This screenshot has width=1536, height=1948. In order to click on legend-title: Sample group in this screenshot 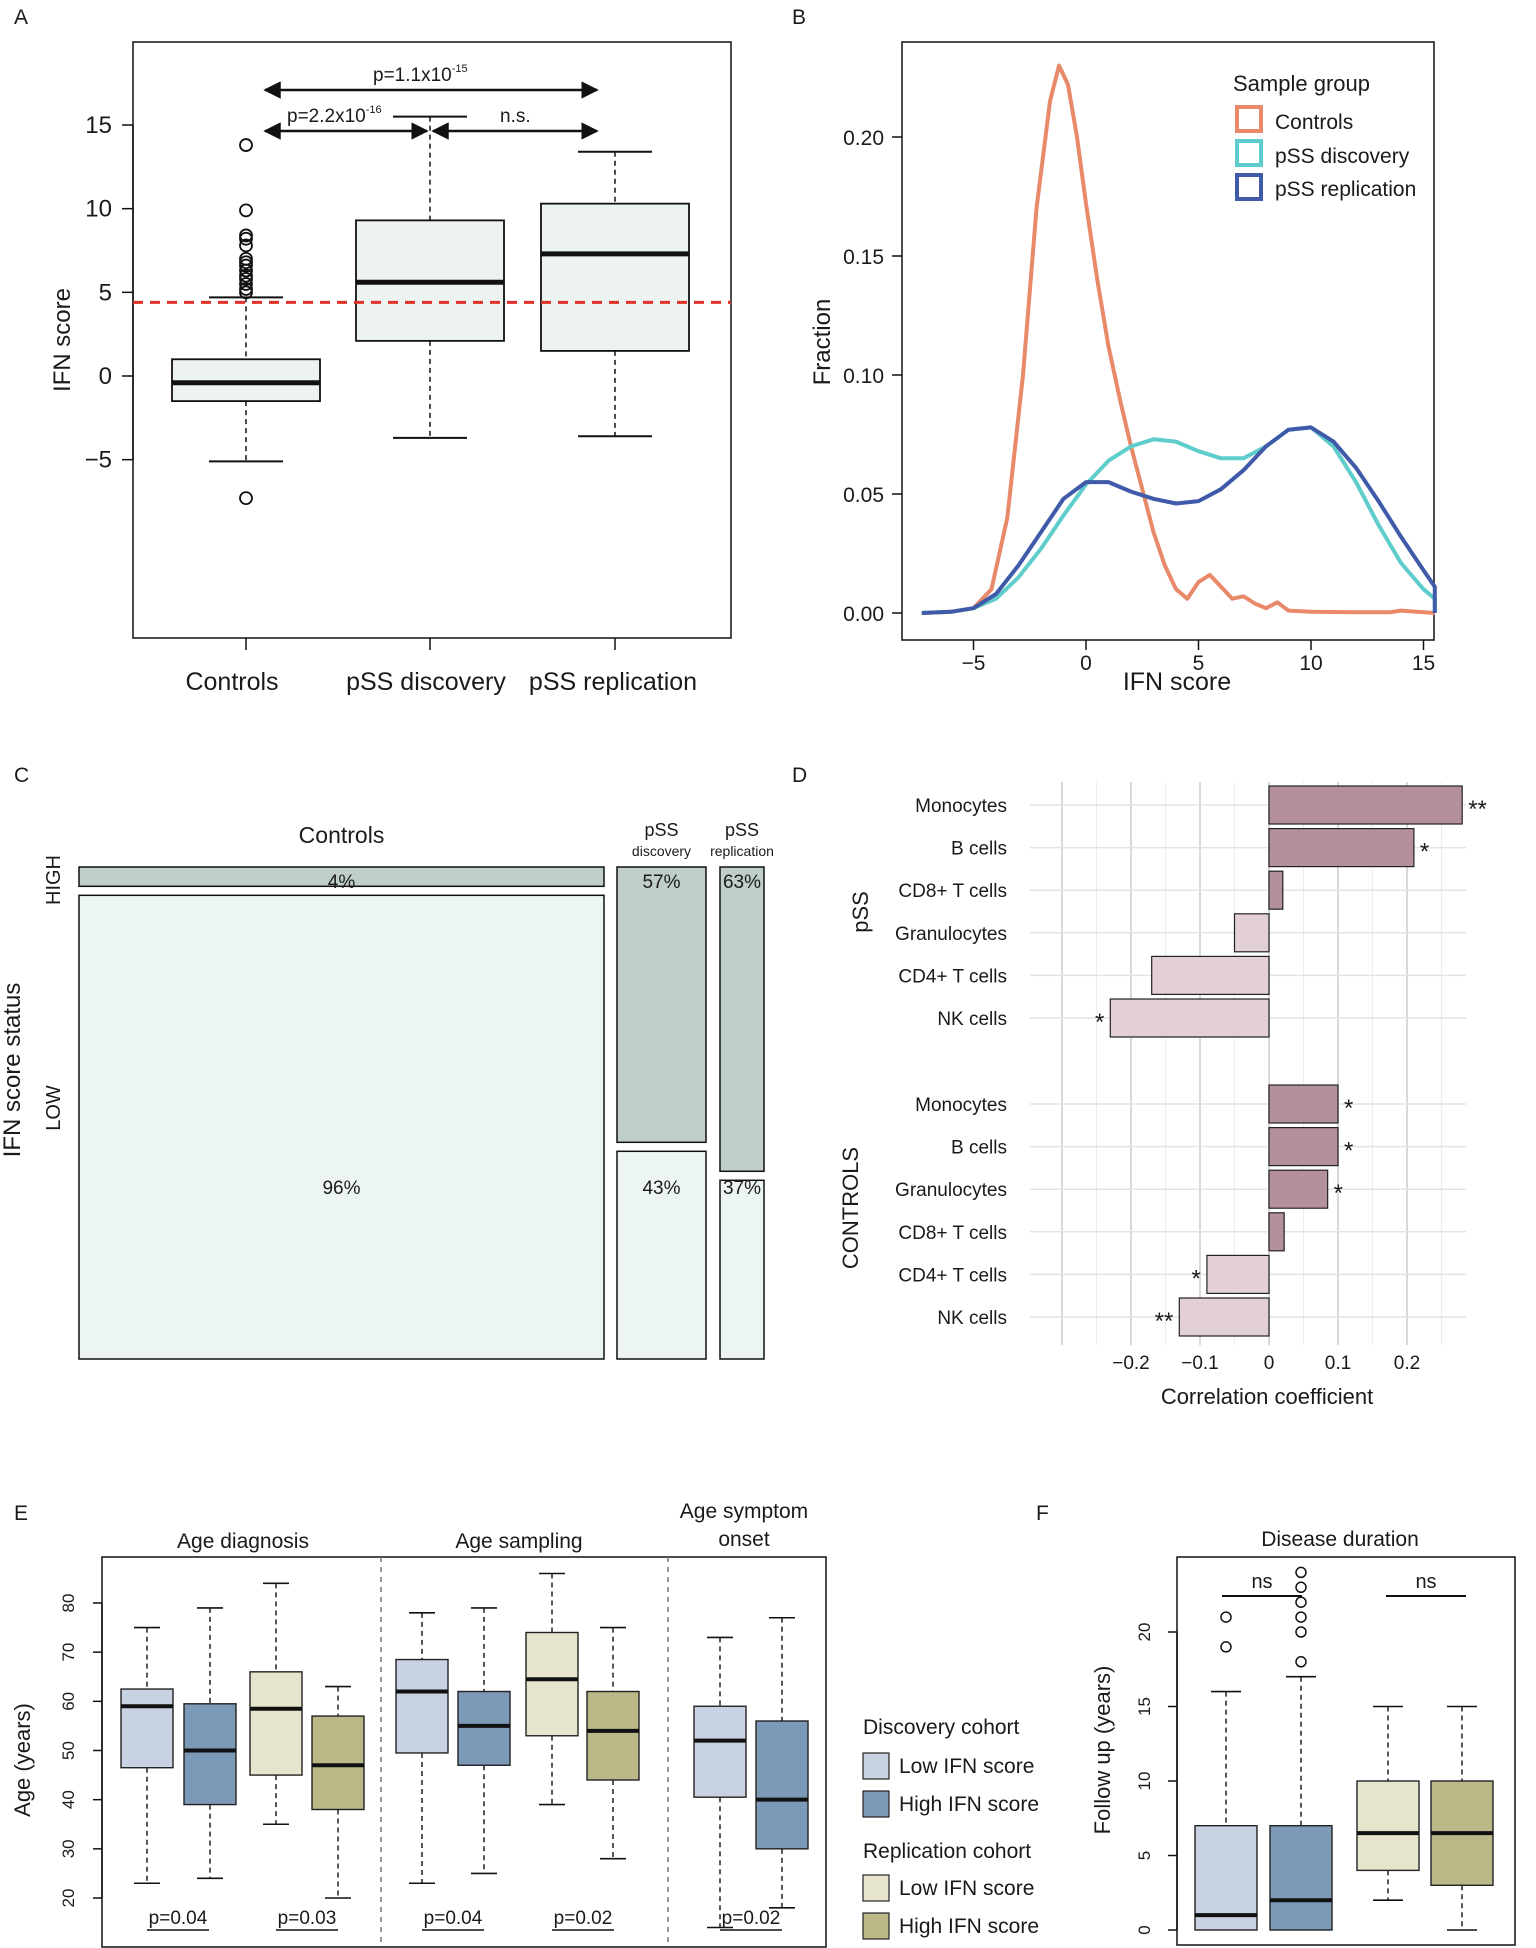, I will do `click(1301, 83)`.